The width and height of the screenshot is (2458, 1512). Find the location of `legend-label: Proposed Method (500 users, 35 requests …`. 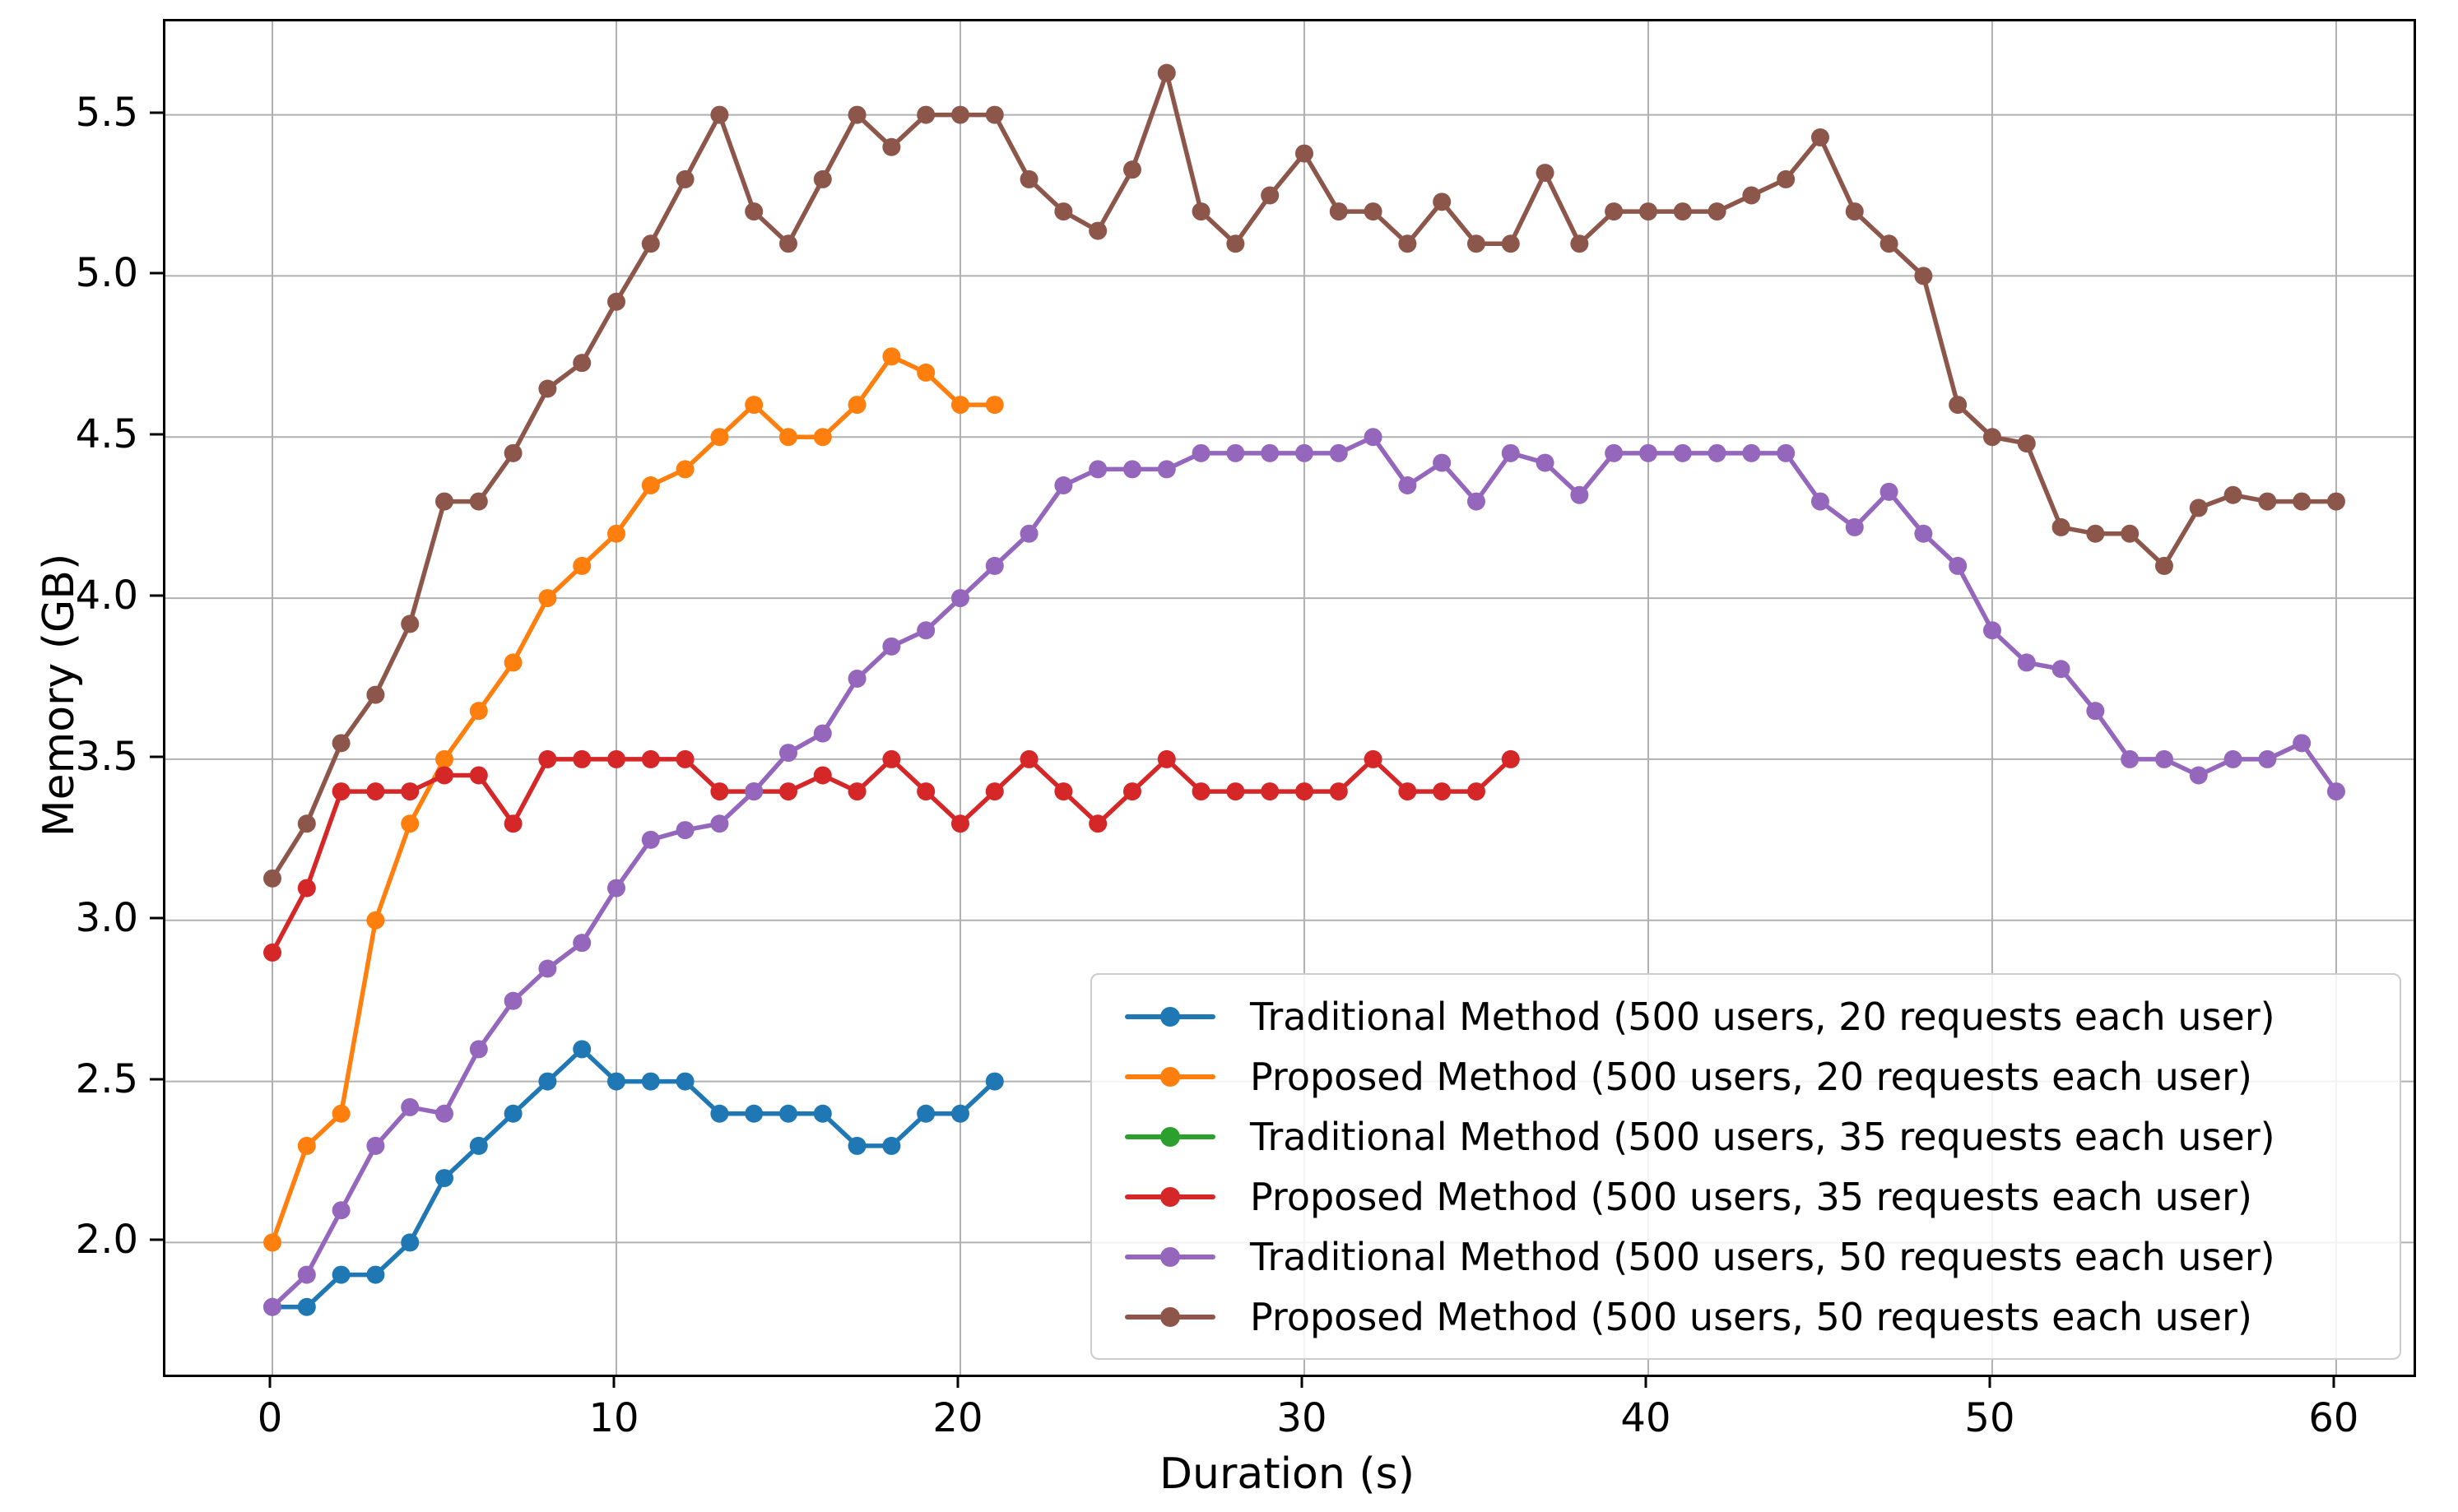

legend-label: Proposed Method (500 users, 35 requests … is located at coordinates (1751, 1196).